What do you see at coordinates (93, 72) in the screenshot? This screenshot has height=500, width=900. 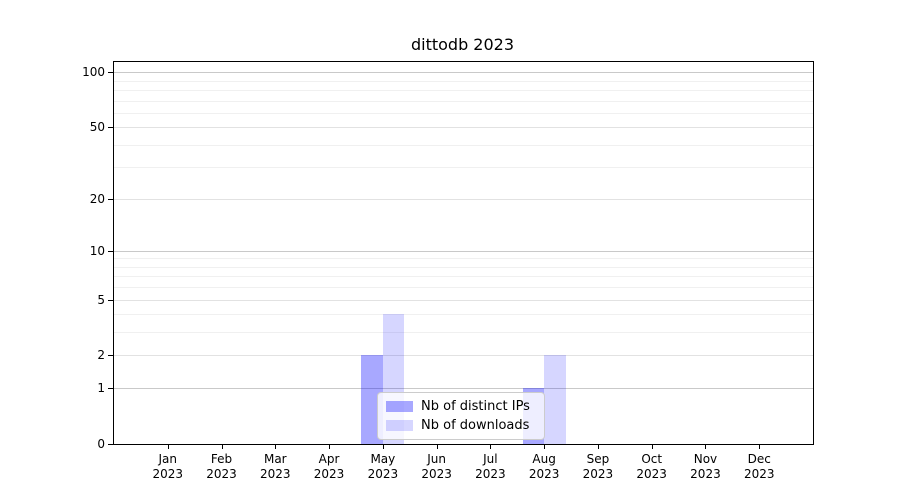 I see `y-tick-label: 100` at bounding box center [93, 72].